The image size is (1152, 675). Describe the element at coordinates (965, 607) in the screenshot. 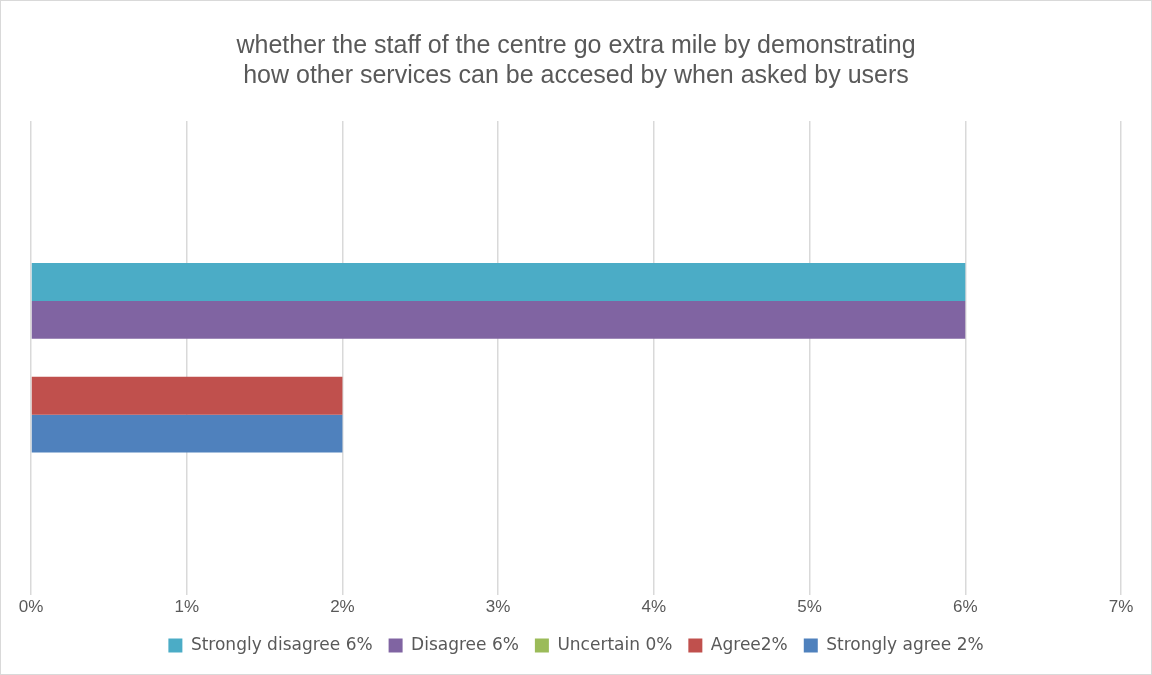

I see `x-tick-label: 6%` at that location.